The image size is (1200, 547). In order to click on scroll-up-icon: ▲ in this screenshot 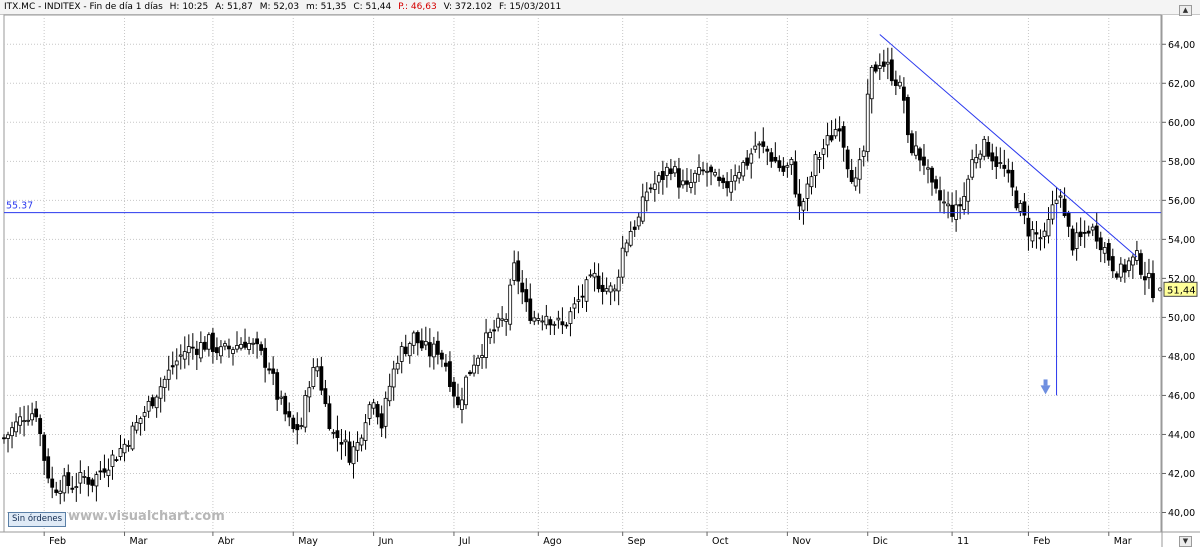, I will do `click(1185, 10)`.